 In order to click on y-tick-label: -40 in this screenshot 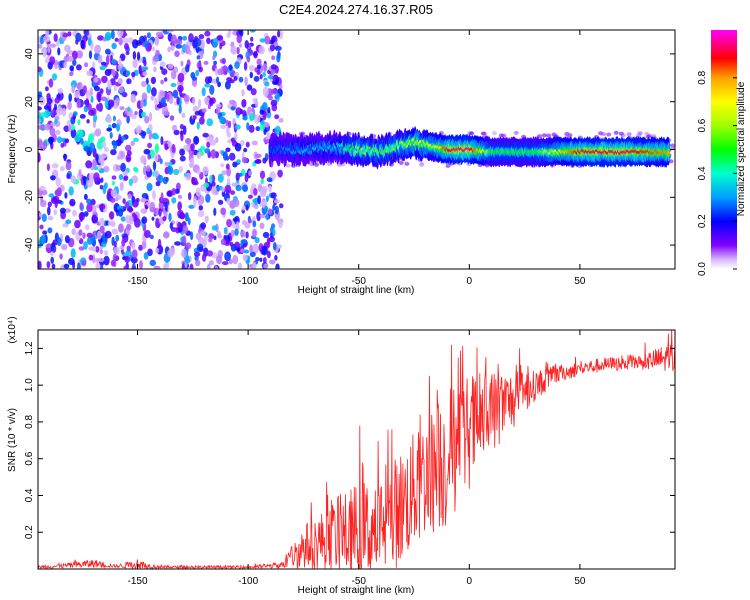, I will do `click(29, 244)`.